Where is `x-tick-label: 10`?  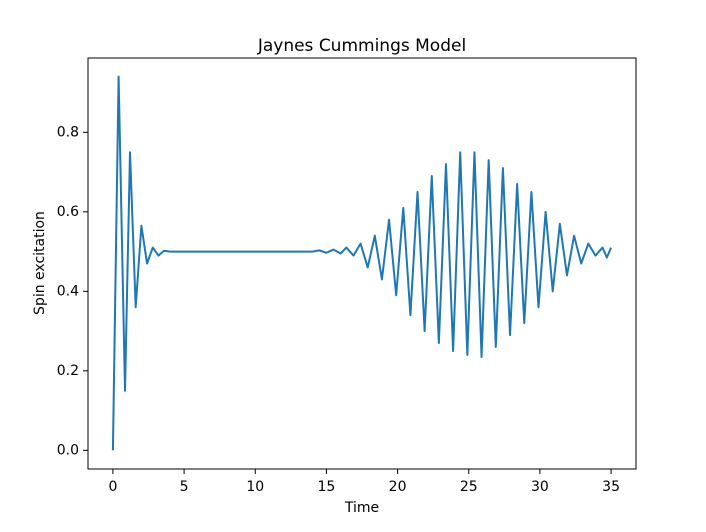
x-tick-label: 10 is located at coordinates (255, 487).